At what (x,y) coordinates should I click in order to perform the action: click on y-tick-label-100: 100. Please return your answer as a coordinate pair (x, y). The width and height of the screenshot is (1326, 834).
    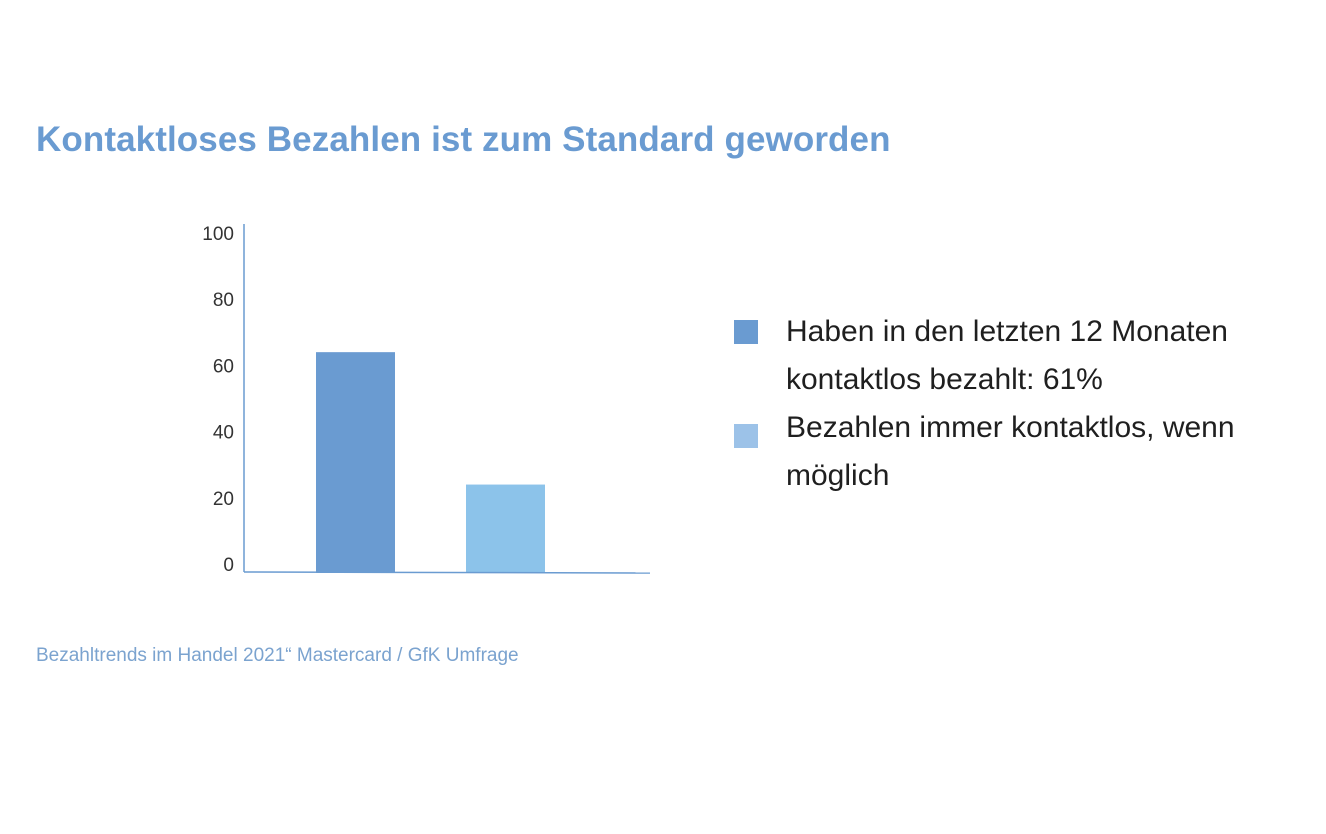
    Looking at the image, I should click on (218, 234).